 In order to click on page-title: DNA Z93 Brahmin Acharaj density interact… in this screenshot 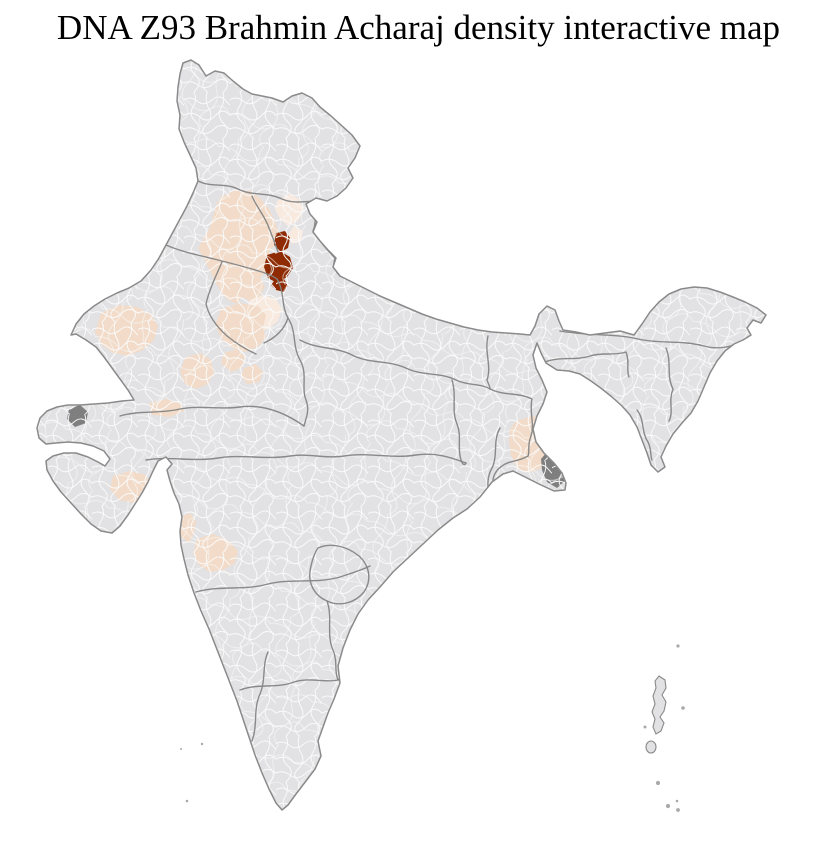, I will do `click(418, 27)`.